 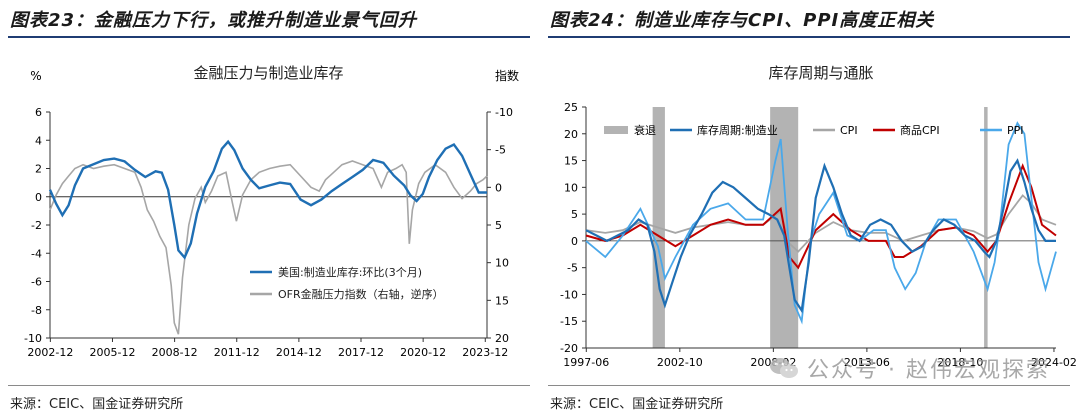 What do you see at coordinates (928, 370) in the screenshot?
I see `watermark-text: 公众号 · 赵伟宏观探索` at bounding box center [928, 370].